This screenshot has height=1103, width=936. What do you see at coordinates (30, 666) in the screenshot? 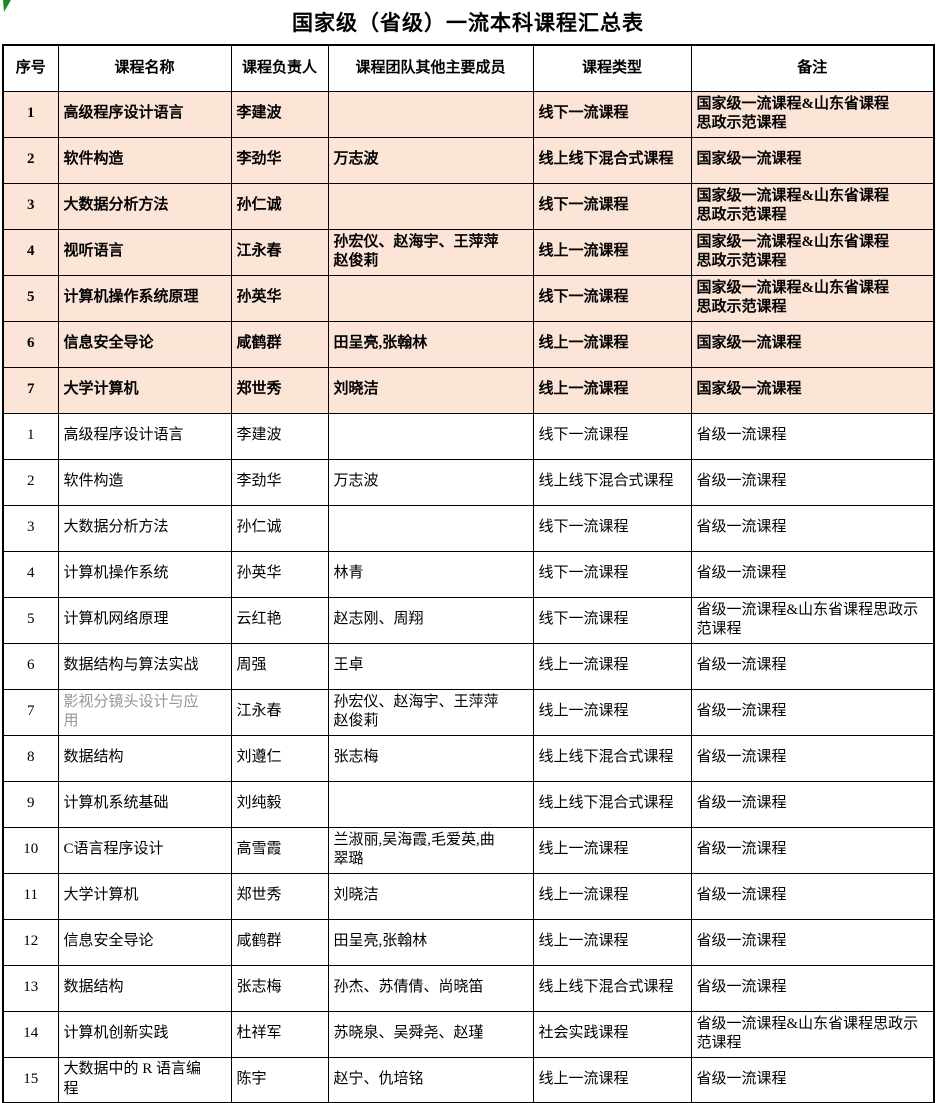
I see `cell-no: 6` at bounding box center [30, 666].